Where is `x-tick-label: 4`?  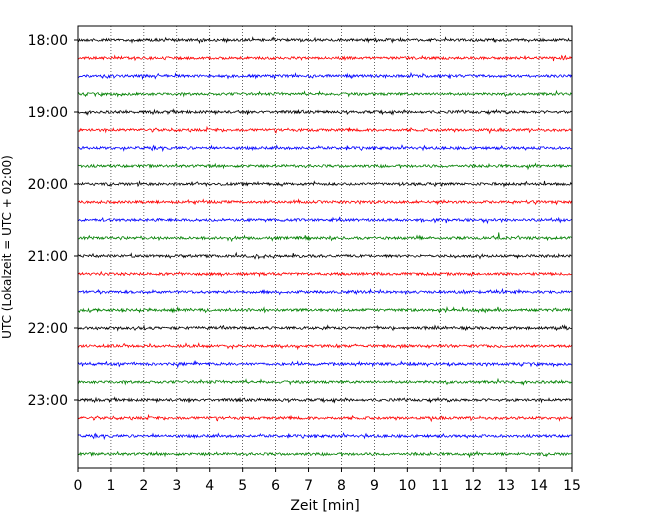 x-tick-label: 4 is located at coordinates (209, 486).